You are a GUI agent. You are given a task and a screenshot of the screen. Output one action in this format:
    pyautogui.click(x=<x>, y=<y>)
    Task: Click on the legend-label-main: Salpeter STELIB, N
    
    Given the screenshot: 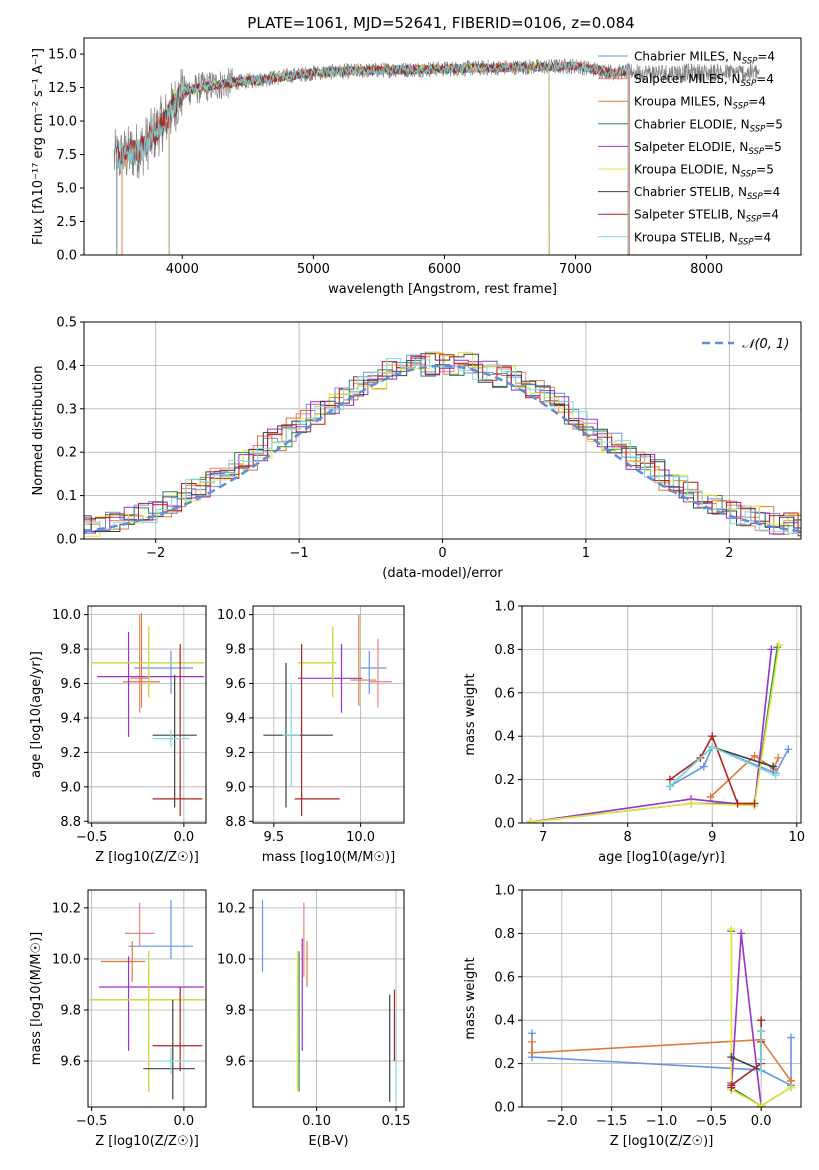 What is the action you would take?
    pyautogui.click(x=690, y=215)
    